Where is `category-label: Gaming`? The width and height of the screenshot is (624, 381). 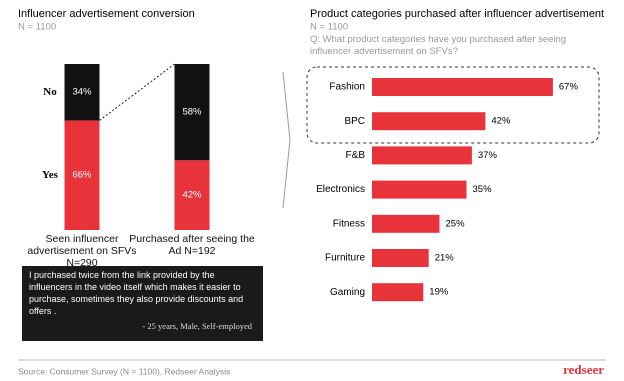 category-label: Gaming is located at coordinates (347, 292).